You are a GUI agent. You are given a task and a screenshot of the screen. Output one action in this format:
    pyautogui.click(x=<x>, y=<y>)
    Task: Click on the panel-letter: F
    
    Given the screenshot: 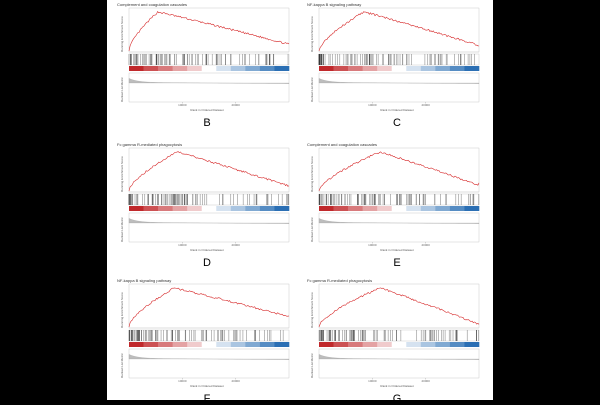 What is the action you would take?
    pyautogui.click(x=207, y=399)
    